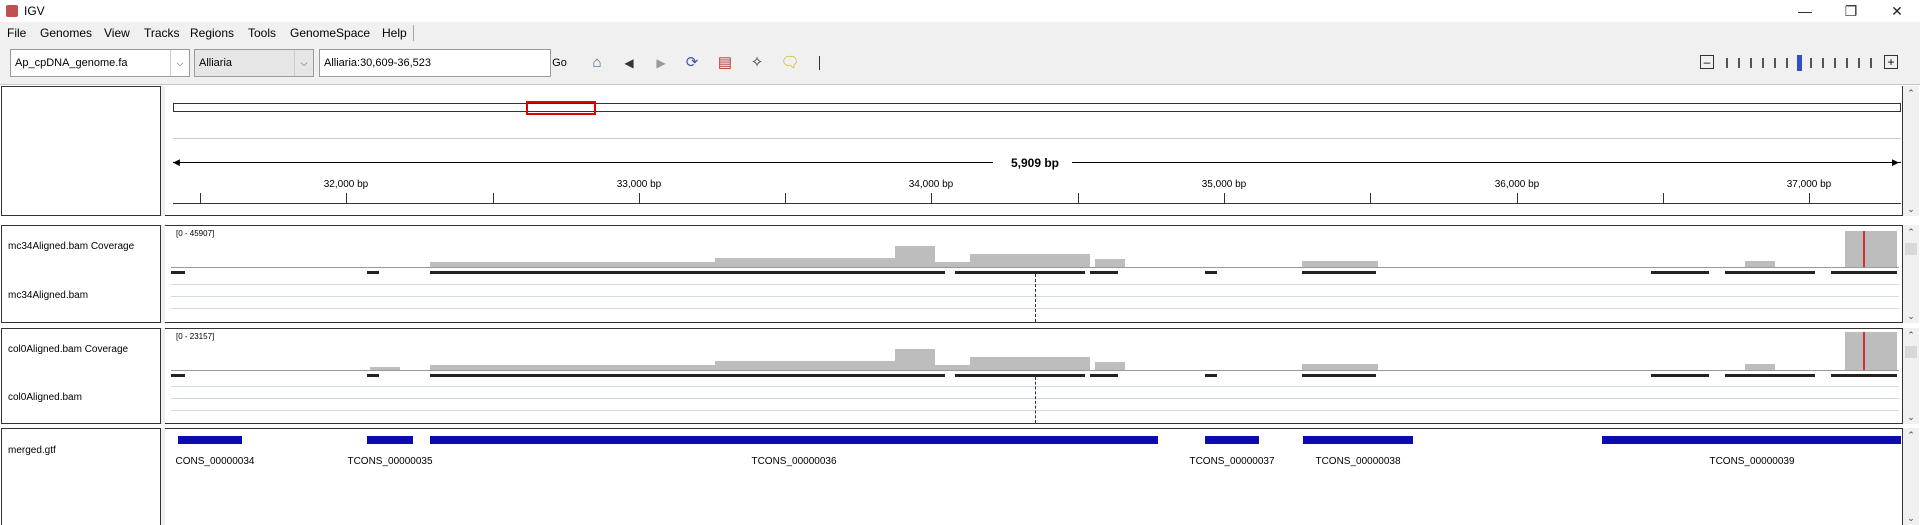 This screenshot has height=525, width=1920. I want to click on roi-icon: ▤, so click(725, 62).